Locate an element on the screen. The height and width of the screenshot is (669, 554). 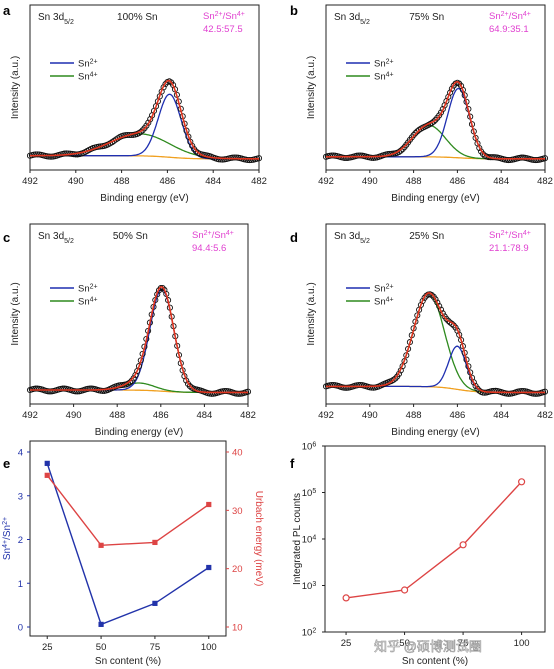
x-tick-label: 75 is located at coordinates (463, 643).